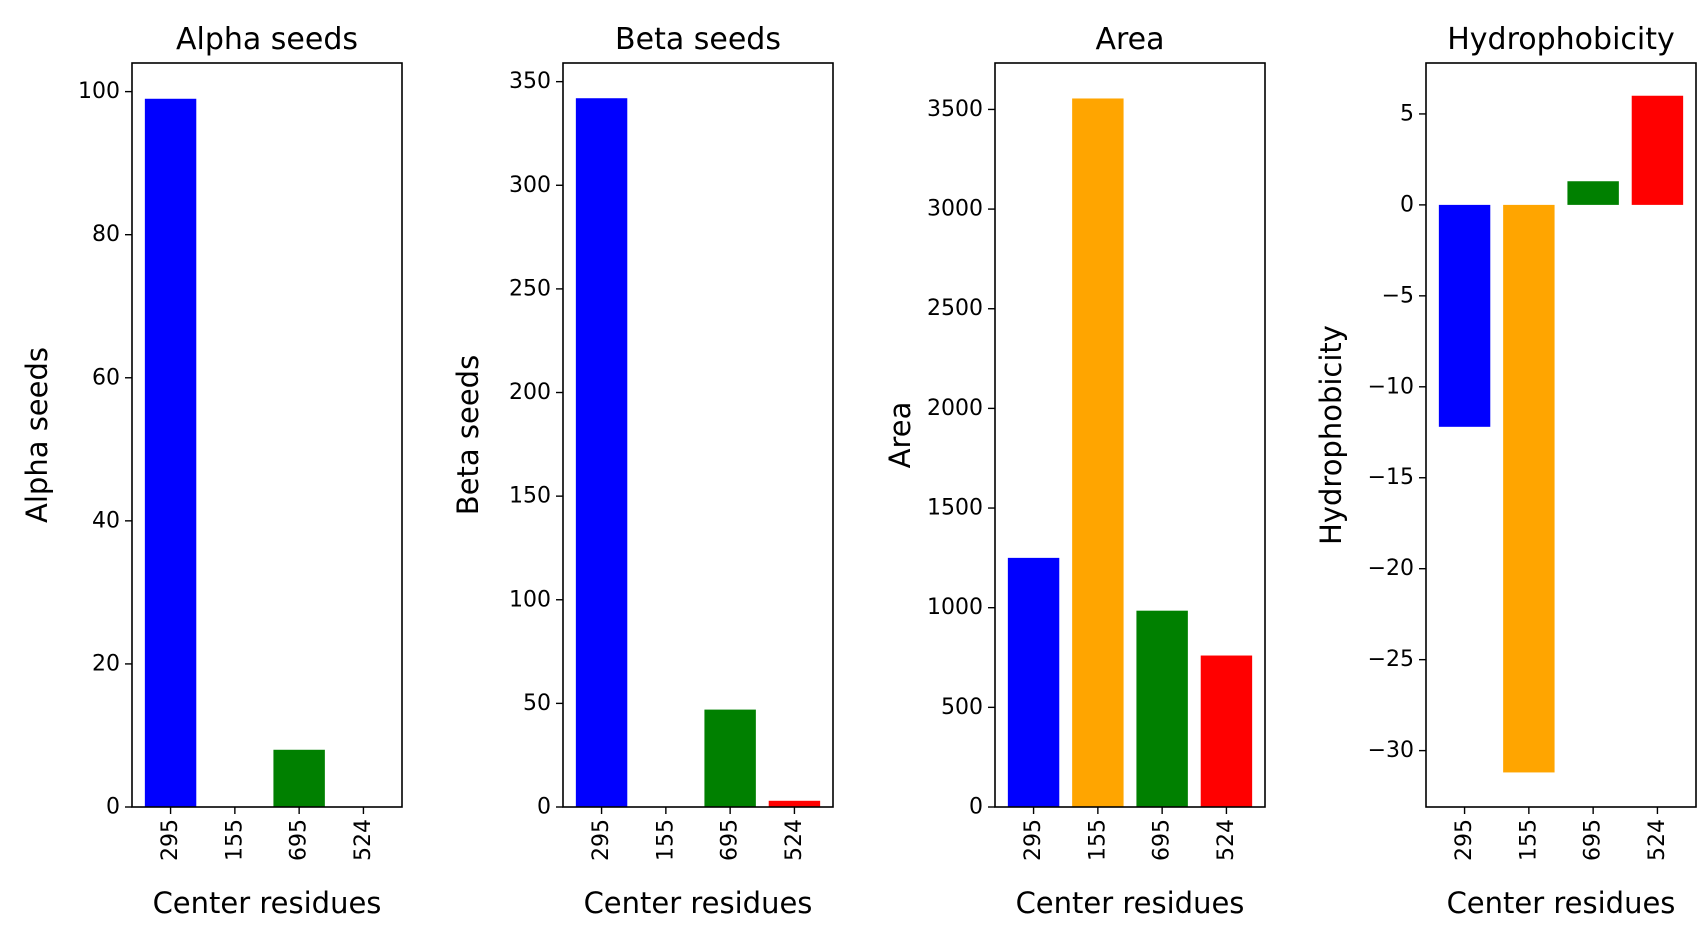 The image size is (1706, 937). I want to click on y-tick-label: −25, so click(1391, 659).